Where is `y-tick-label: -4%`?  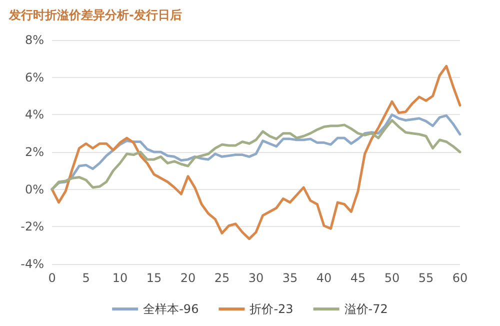
y-tick-label: -4% is located at coordinates (32, 264).